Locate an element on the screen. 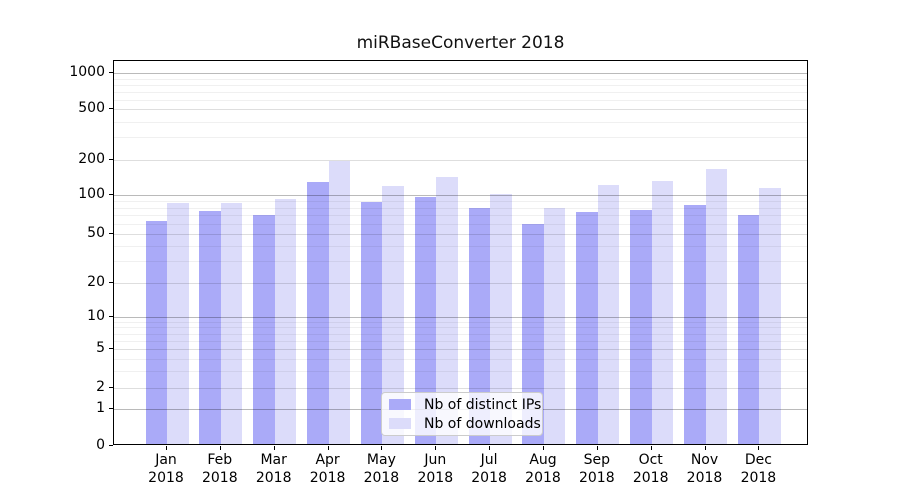 The image size is (900, 500). y-tick-label-1000: 1000 is located at coordinates (87, 72).